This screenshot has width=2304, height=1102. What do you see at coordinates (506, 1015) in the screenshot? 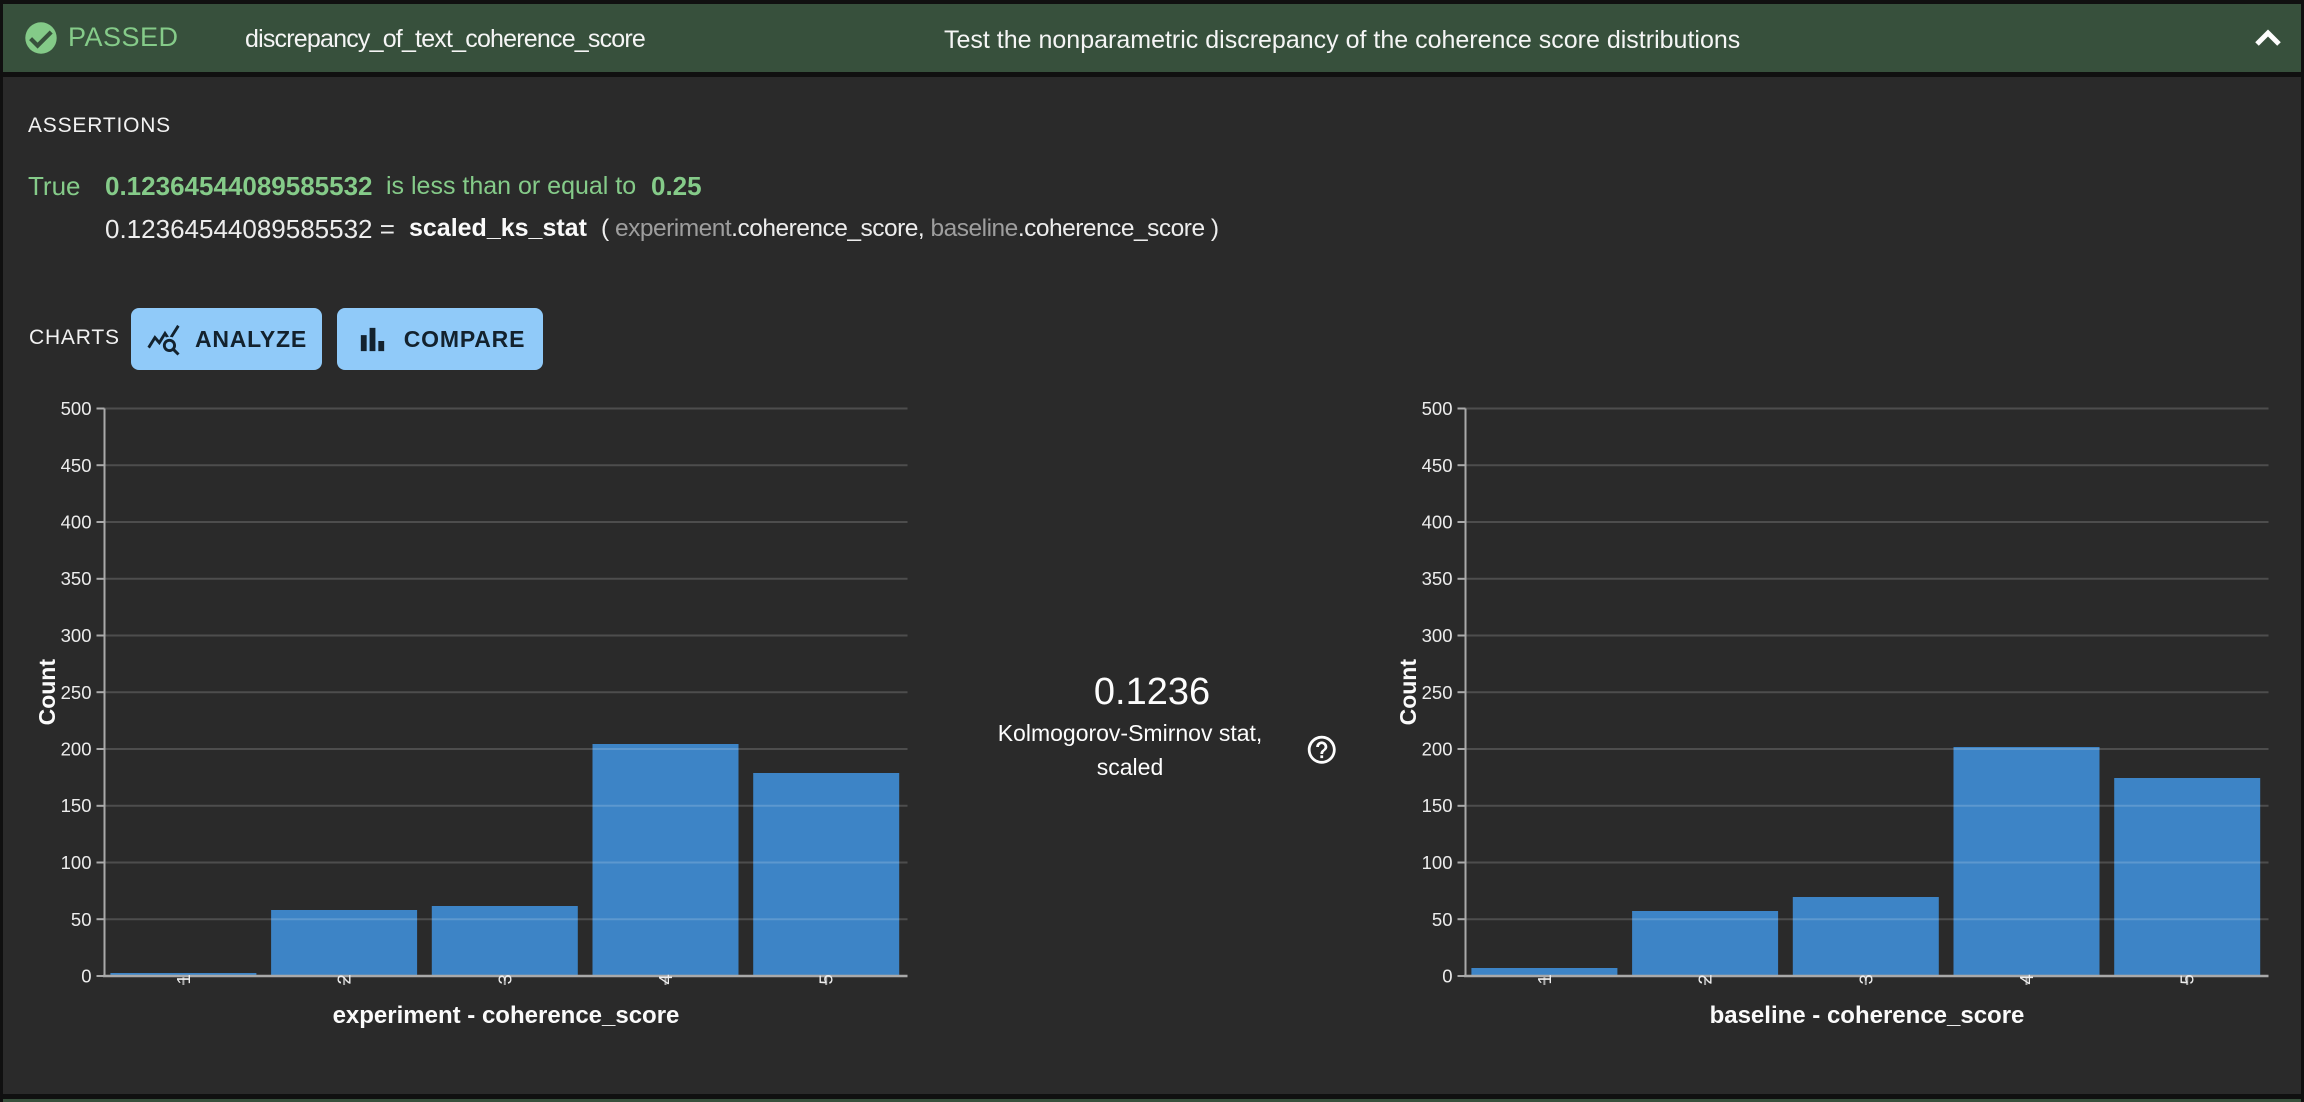
I see `svg-text: experiment - coherence_score` at bounding box center [506, 1015].